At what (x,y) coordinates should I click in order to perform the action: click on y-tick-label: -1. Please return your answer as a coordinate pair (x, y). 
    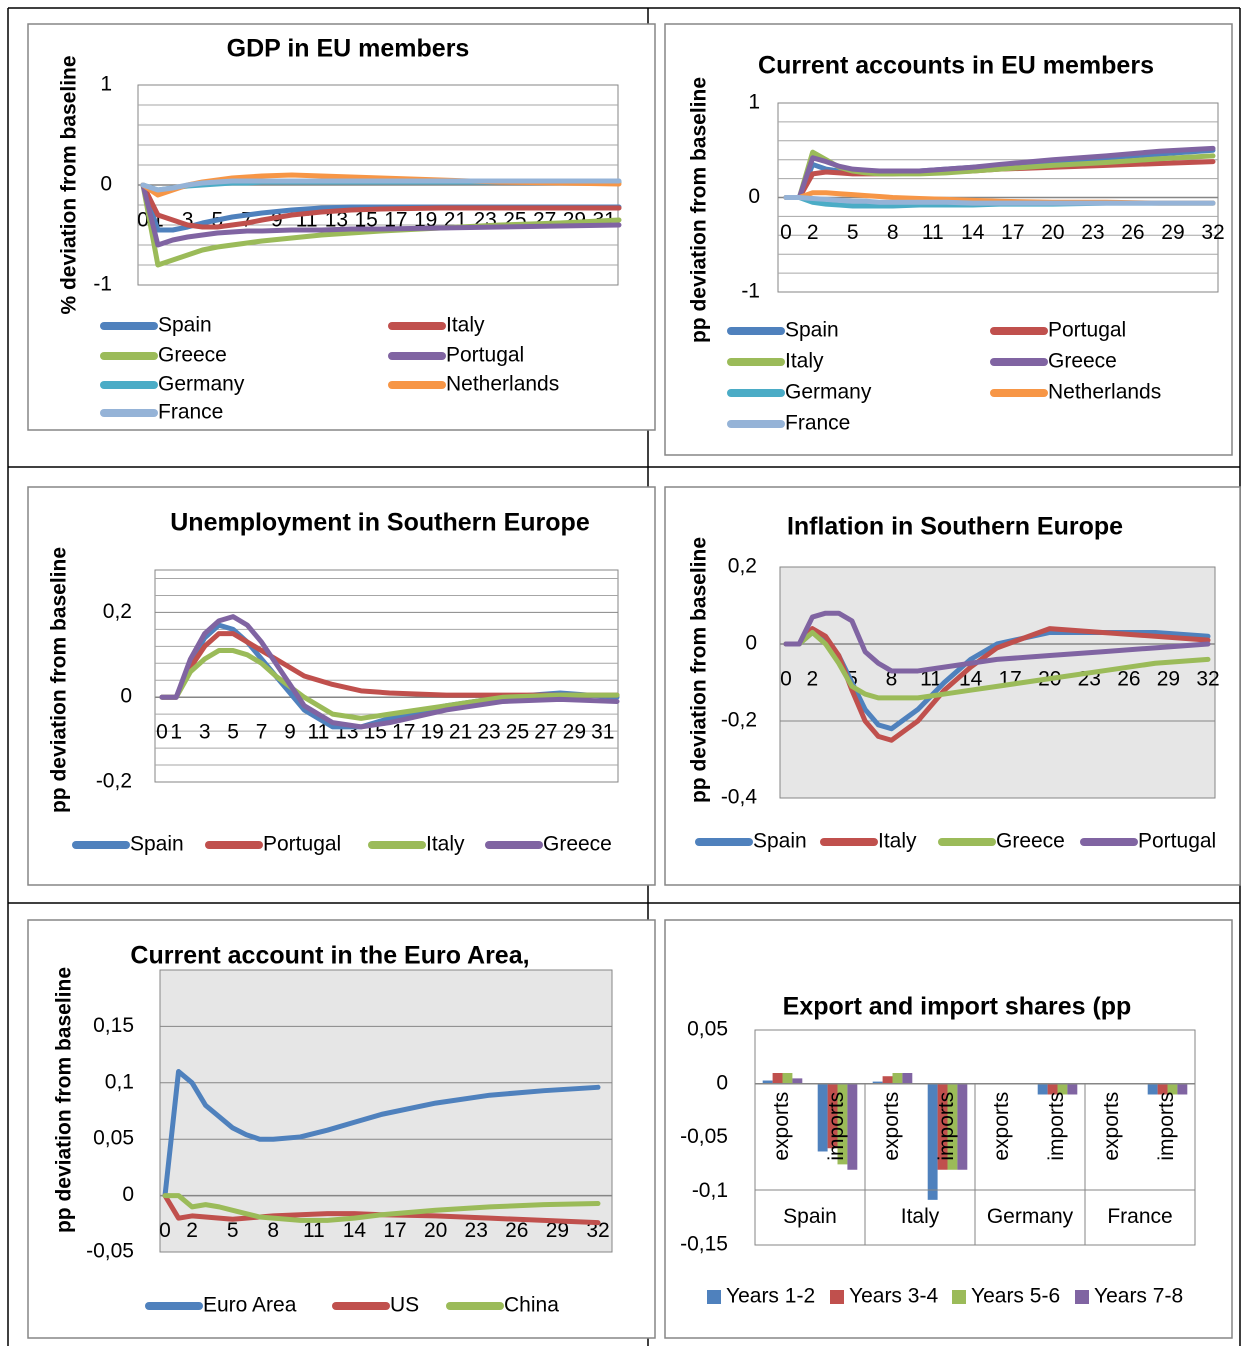
    Looking at the image, I should click on (750, 291).